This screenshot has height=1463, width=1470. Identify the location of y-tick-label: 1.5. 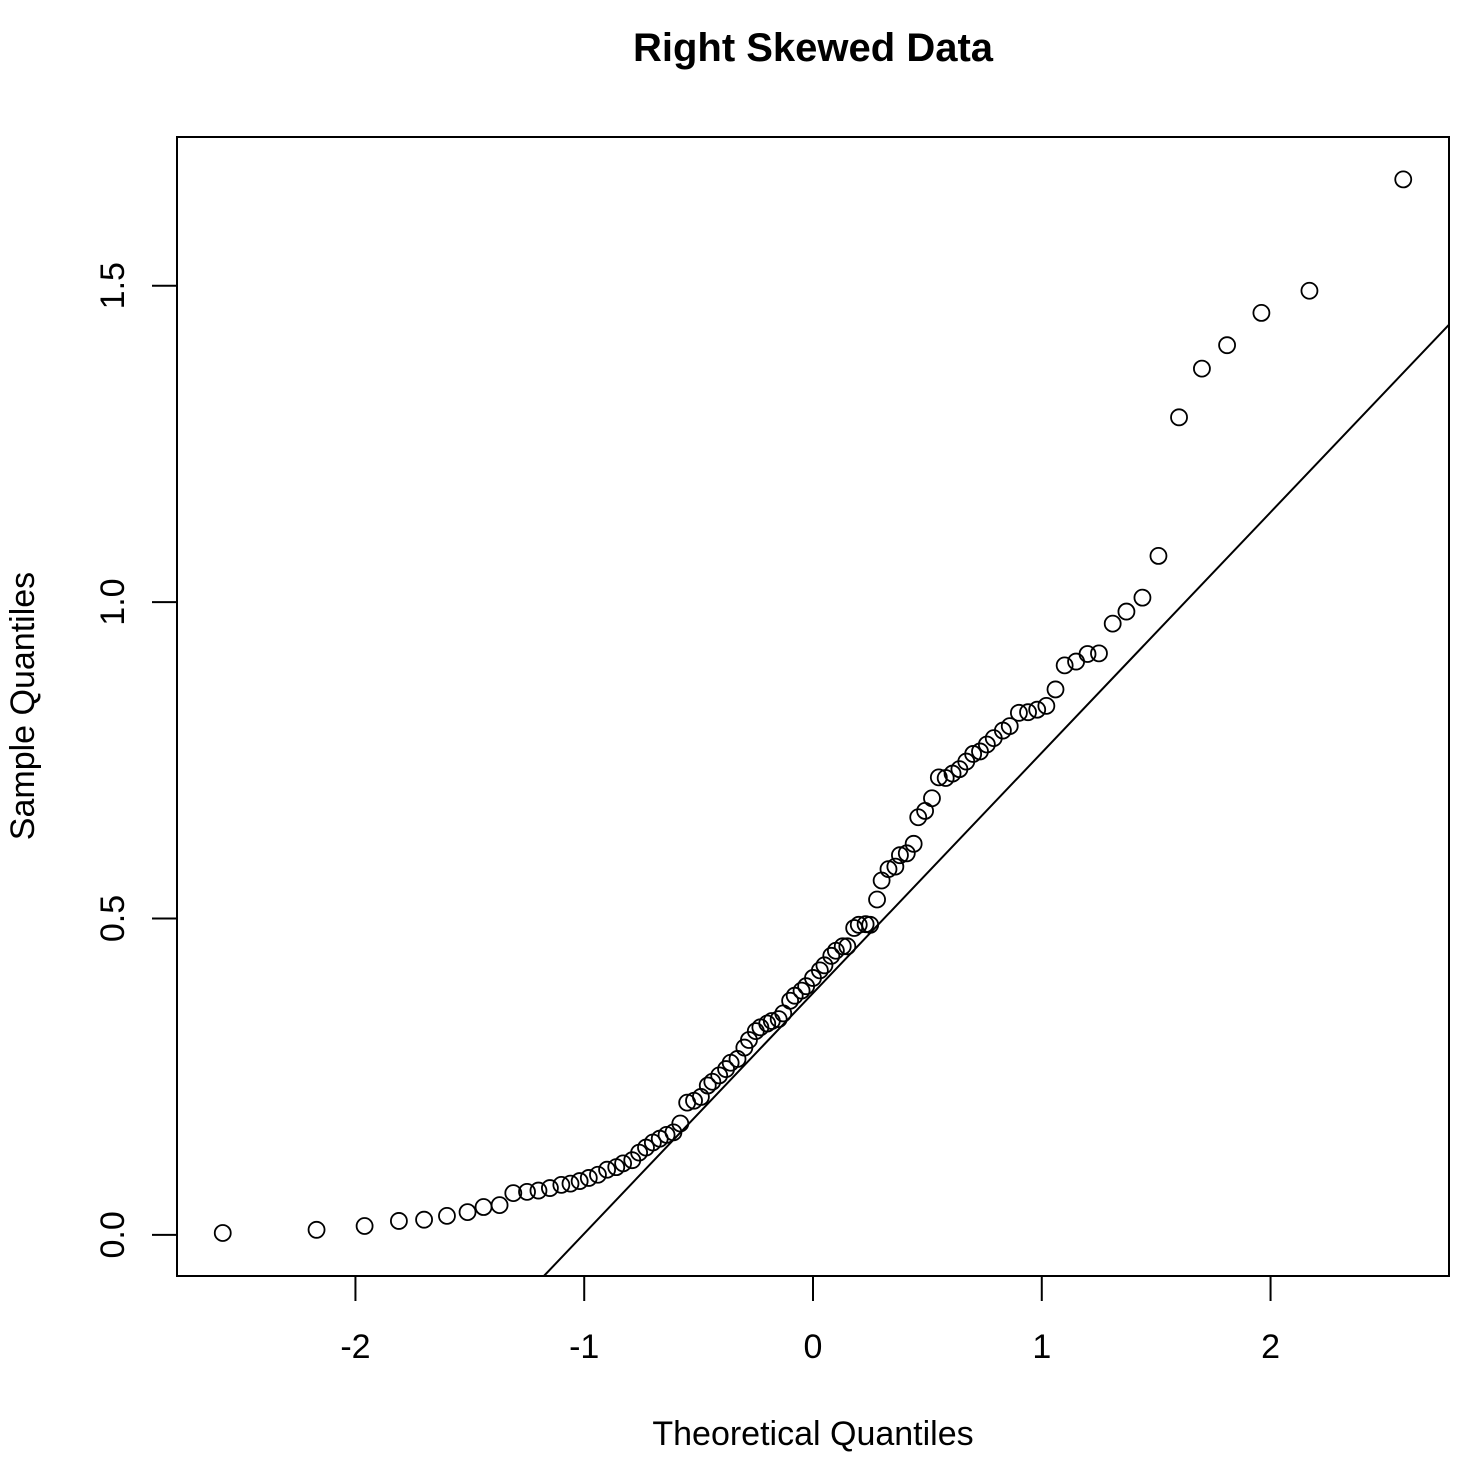
(113, 285).